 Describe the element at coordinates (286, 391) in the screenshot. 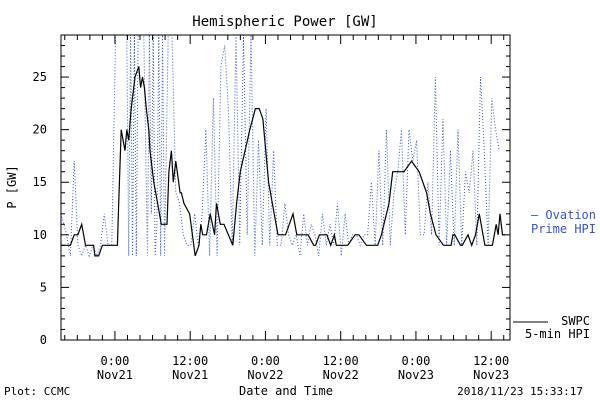

I see `x-axis-label: Date and Time` at that location.